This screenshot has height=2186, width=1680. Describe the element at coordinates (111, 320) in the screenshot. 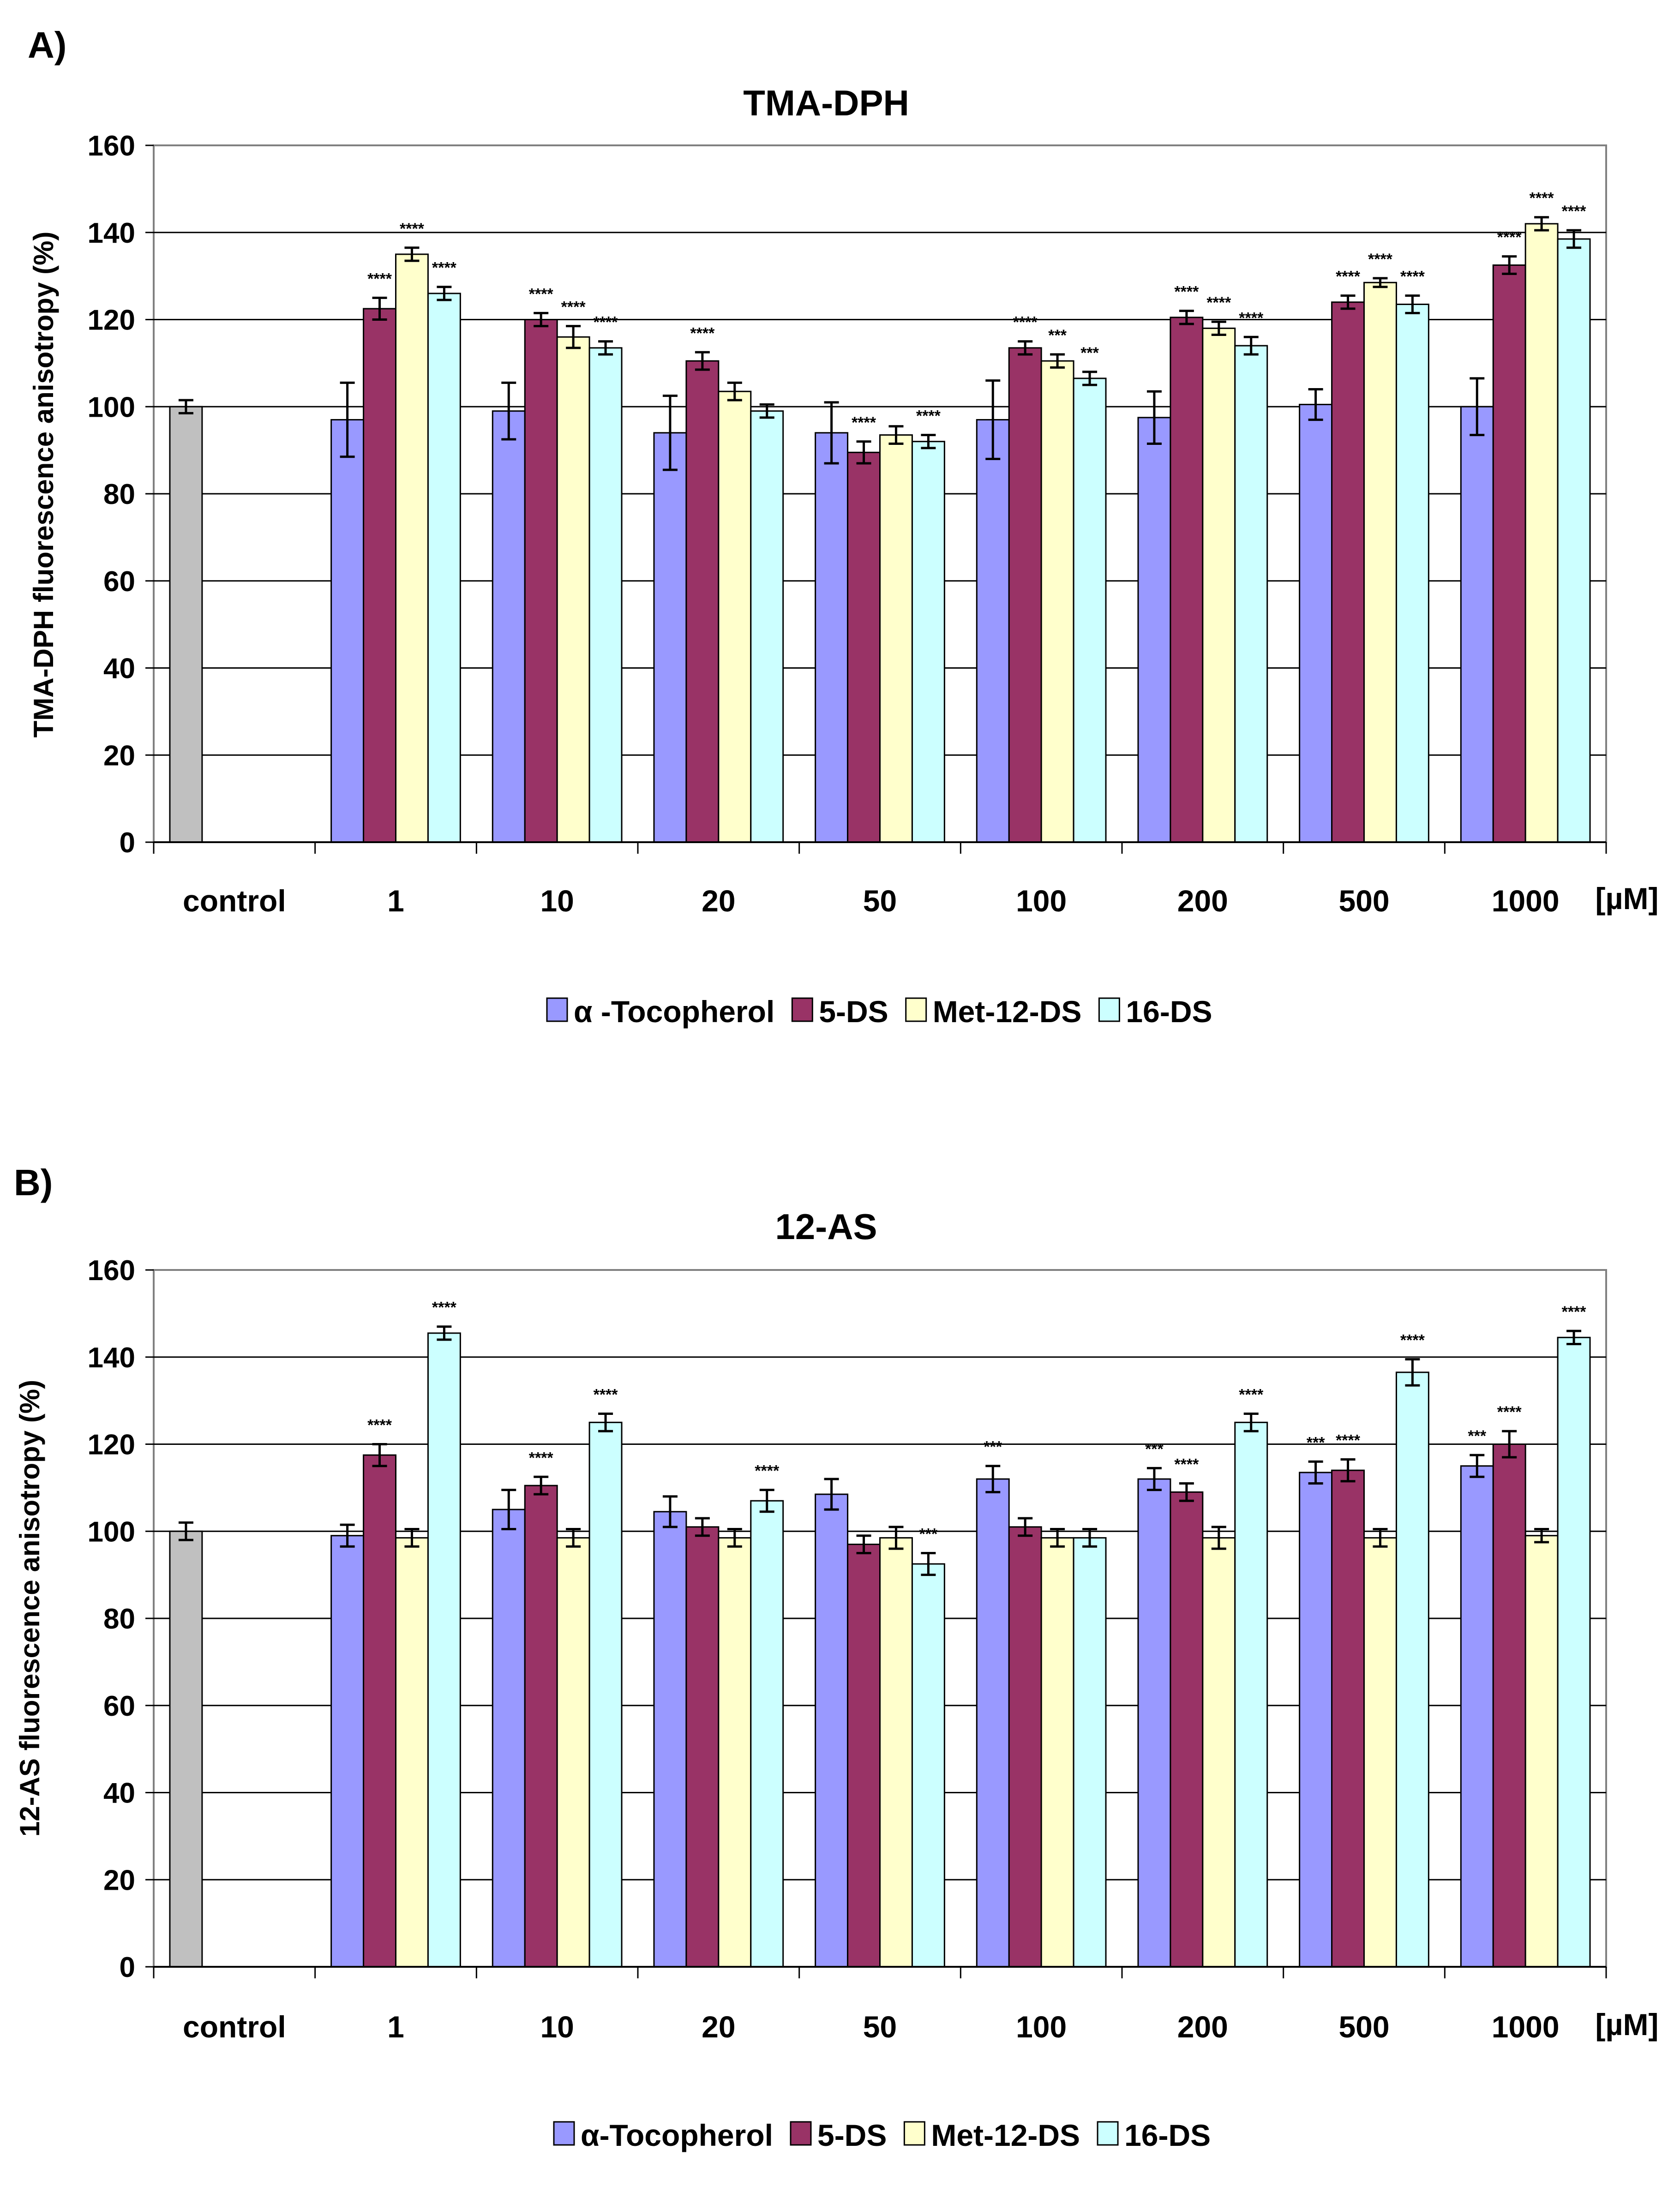

I see `panel-a-y-tick-label: 120` at that location.